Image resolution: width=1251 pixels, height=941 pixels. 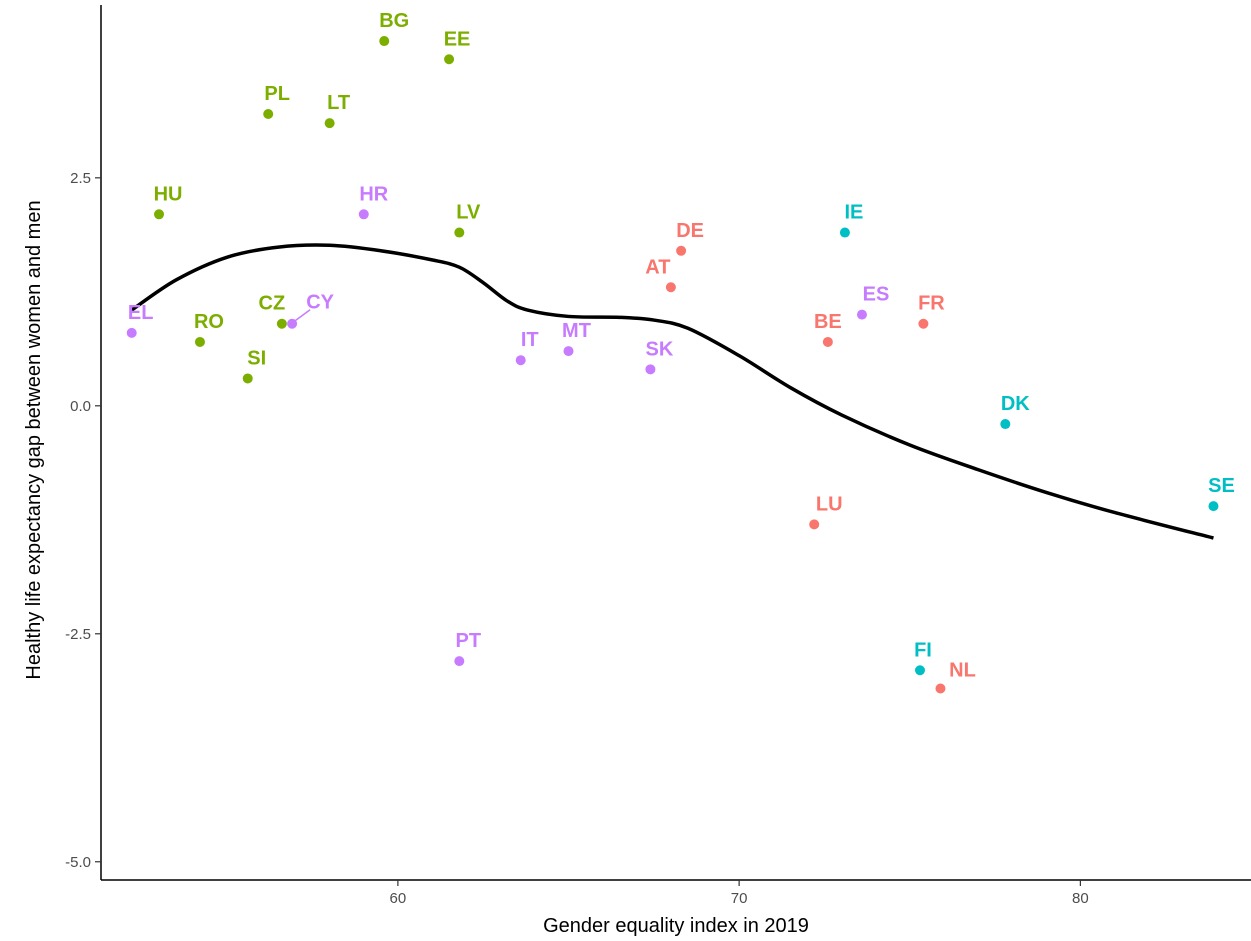 I want to click on point-label: NL, so click(x=962, y=670).